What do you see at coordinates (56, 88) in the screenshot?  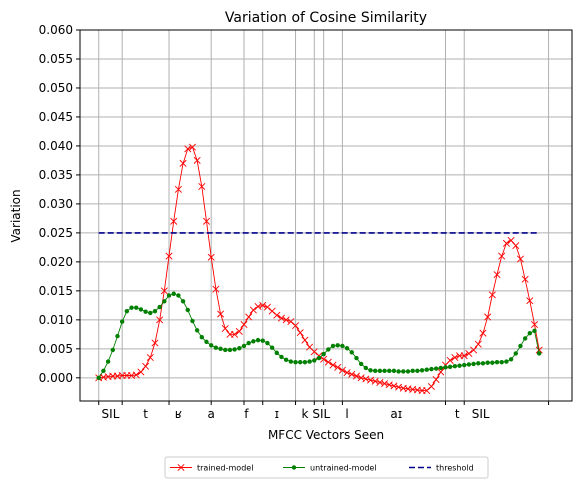 I see `y-tick-label: 0.050` at bounding box center [56, 88].